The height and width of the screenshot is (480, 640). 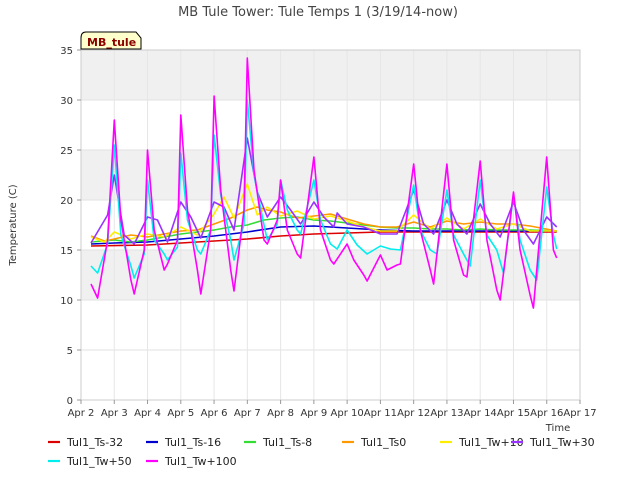 I want to click on legend-item: Tul1_Ts0, so click(x=374, y=442).